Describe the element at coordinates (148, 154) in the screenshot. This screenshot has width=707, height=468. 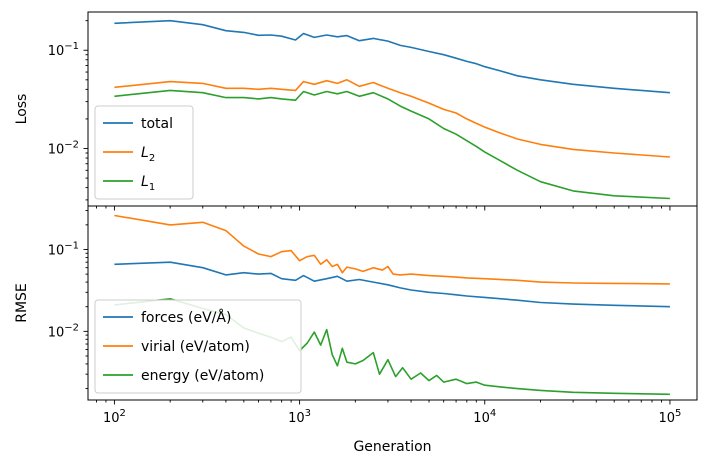
I see `legend-entry-1: L2` at that location.